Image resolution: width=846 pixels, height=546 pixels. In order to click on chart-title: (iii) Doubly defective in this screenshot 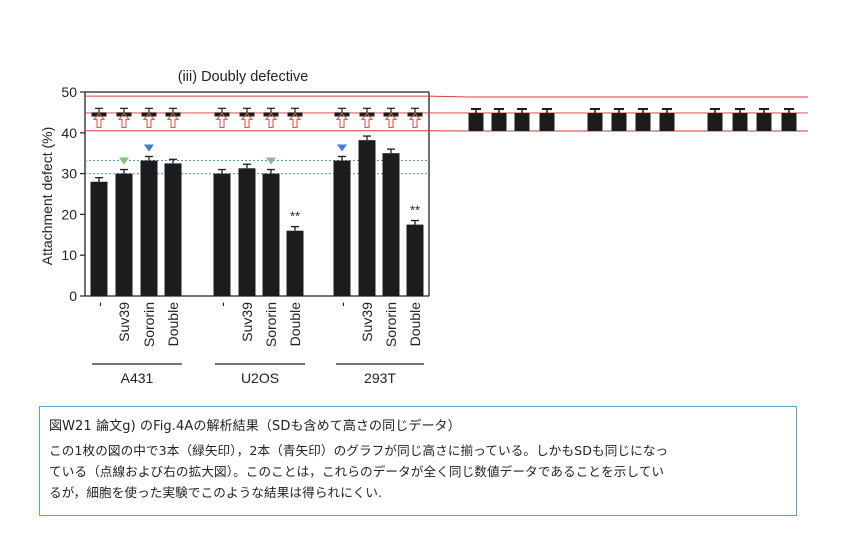, I will do `click(243, 77)`.